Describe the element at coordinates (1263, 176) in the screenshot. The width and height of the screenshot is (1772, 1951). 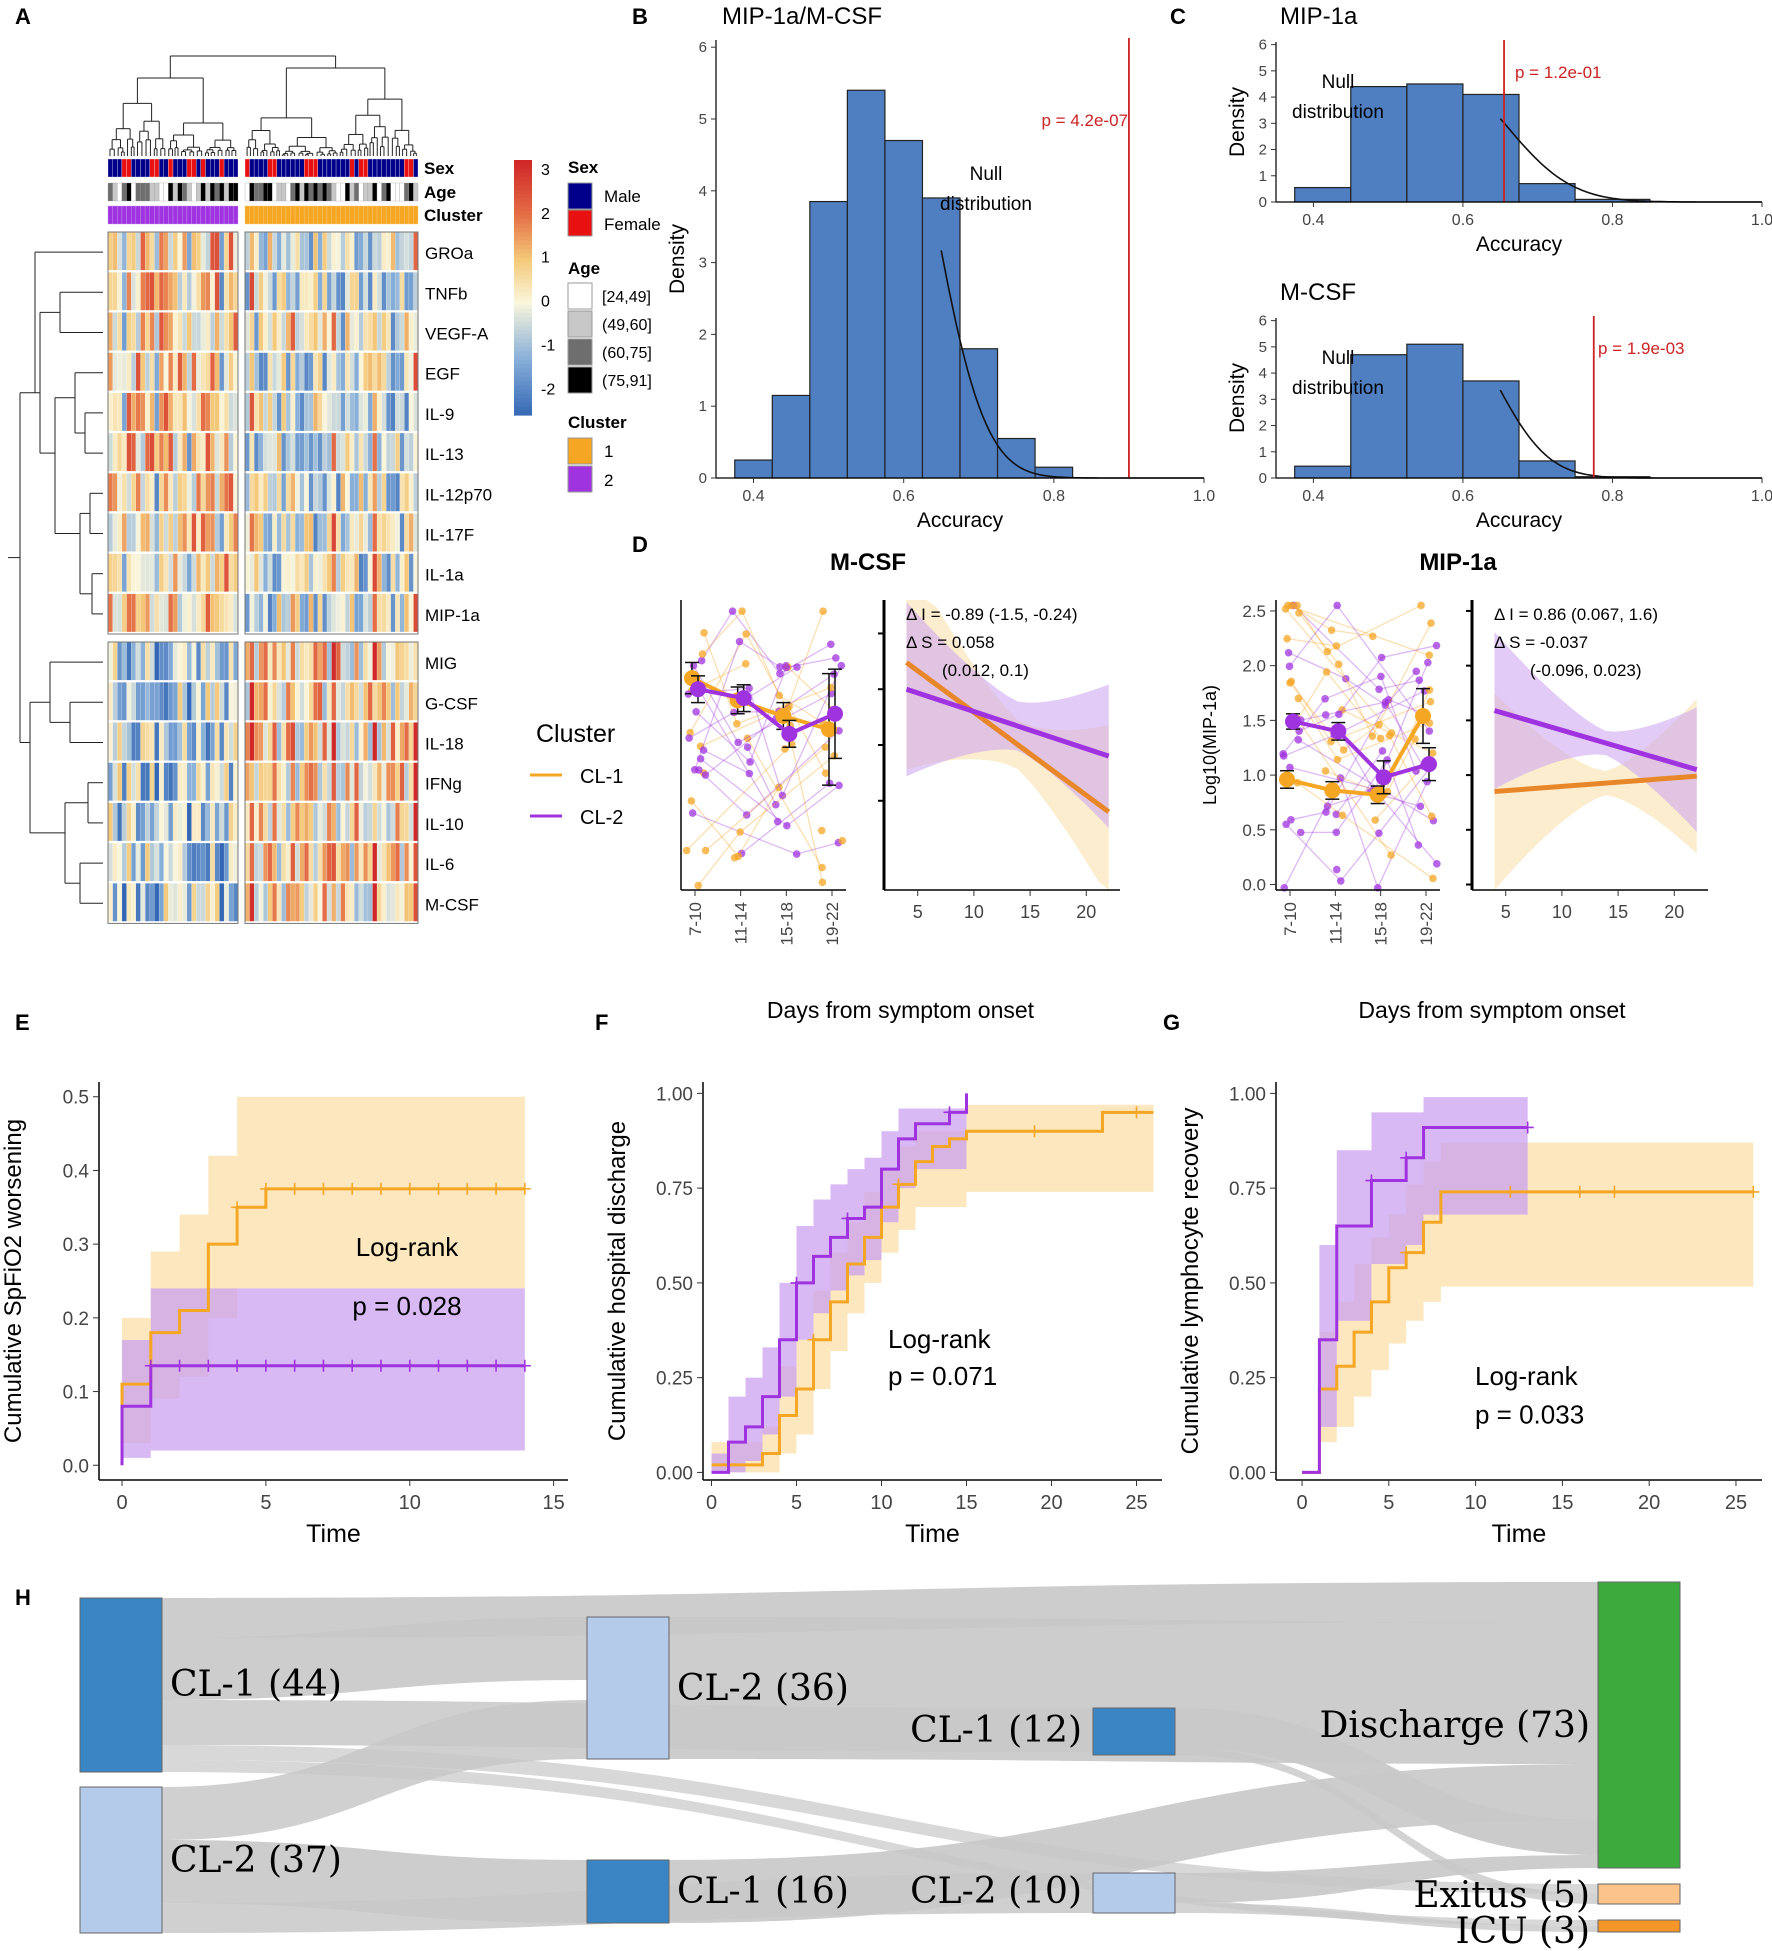
I see `y-tick-label: 1` at that location.